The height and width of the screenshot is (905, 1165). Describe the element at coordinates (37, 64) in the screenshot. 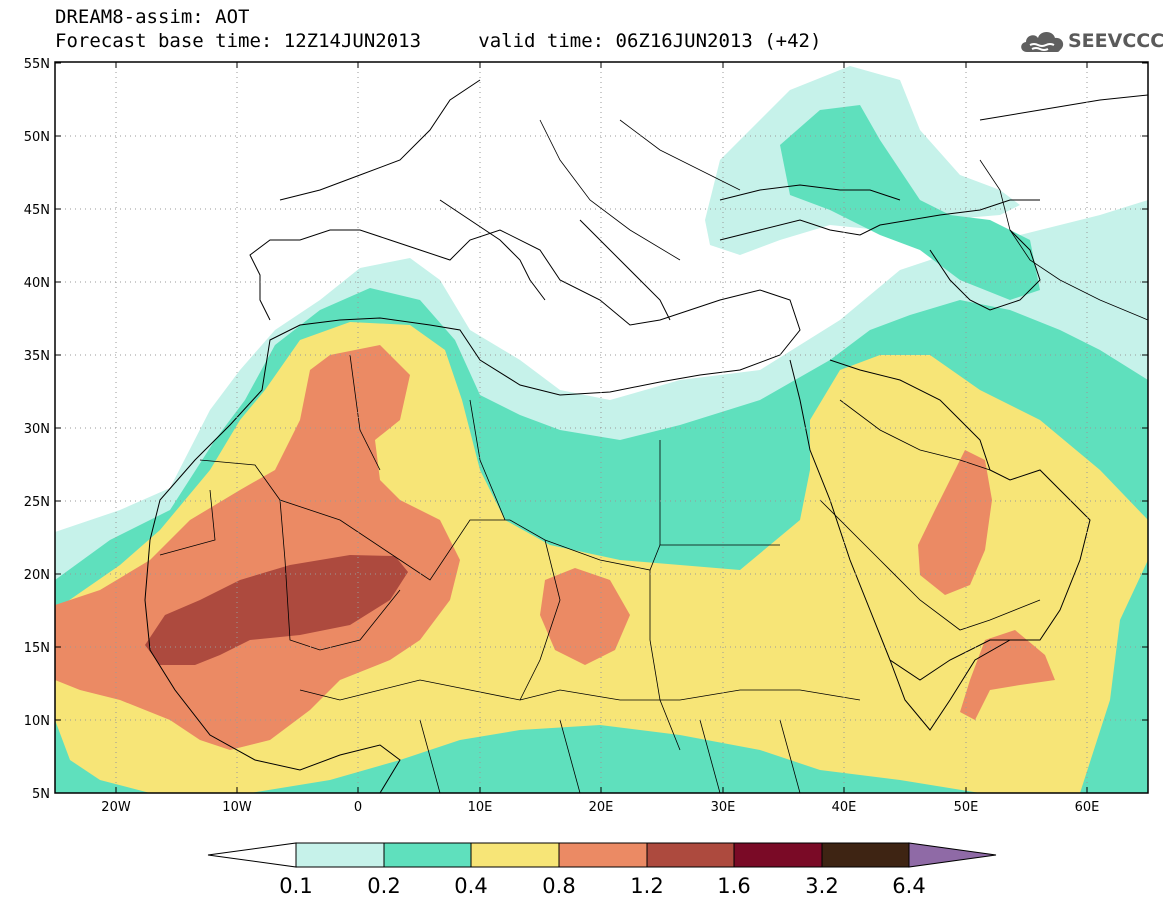

I see `lat-label: 55N` at that location.